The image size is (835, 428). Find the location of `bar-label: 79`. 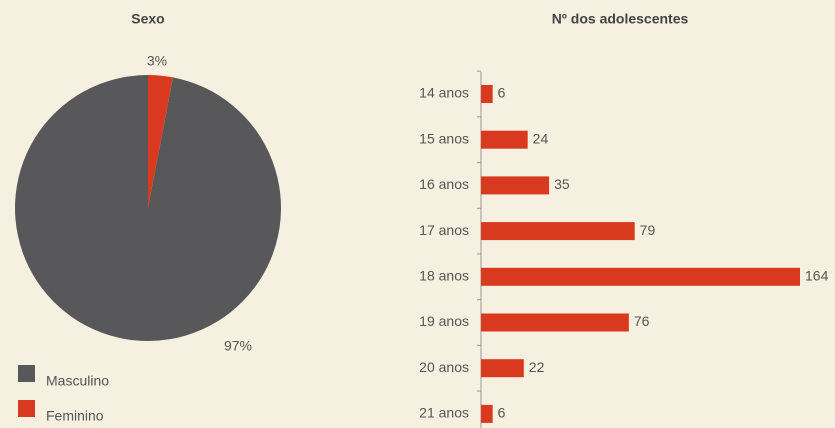

bar-label: 79 is located at coordinates (648, 230).